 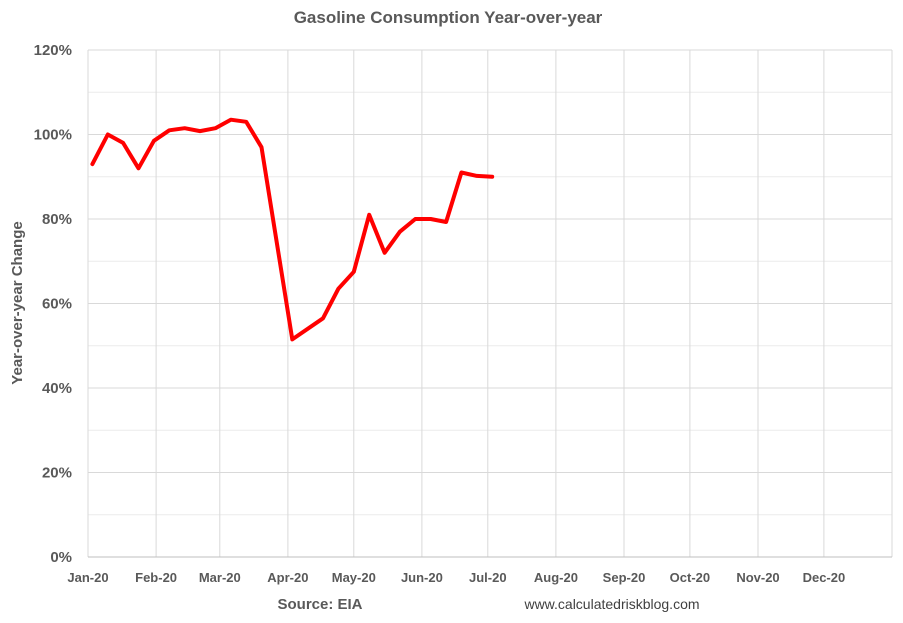 I want to click on x-tick-label: Sep-20, so click(x=624, y=577).